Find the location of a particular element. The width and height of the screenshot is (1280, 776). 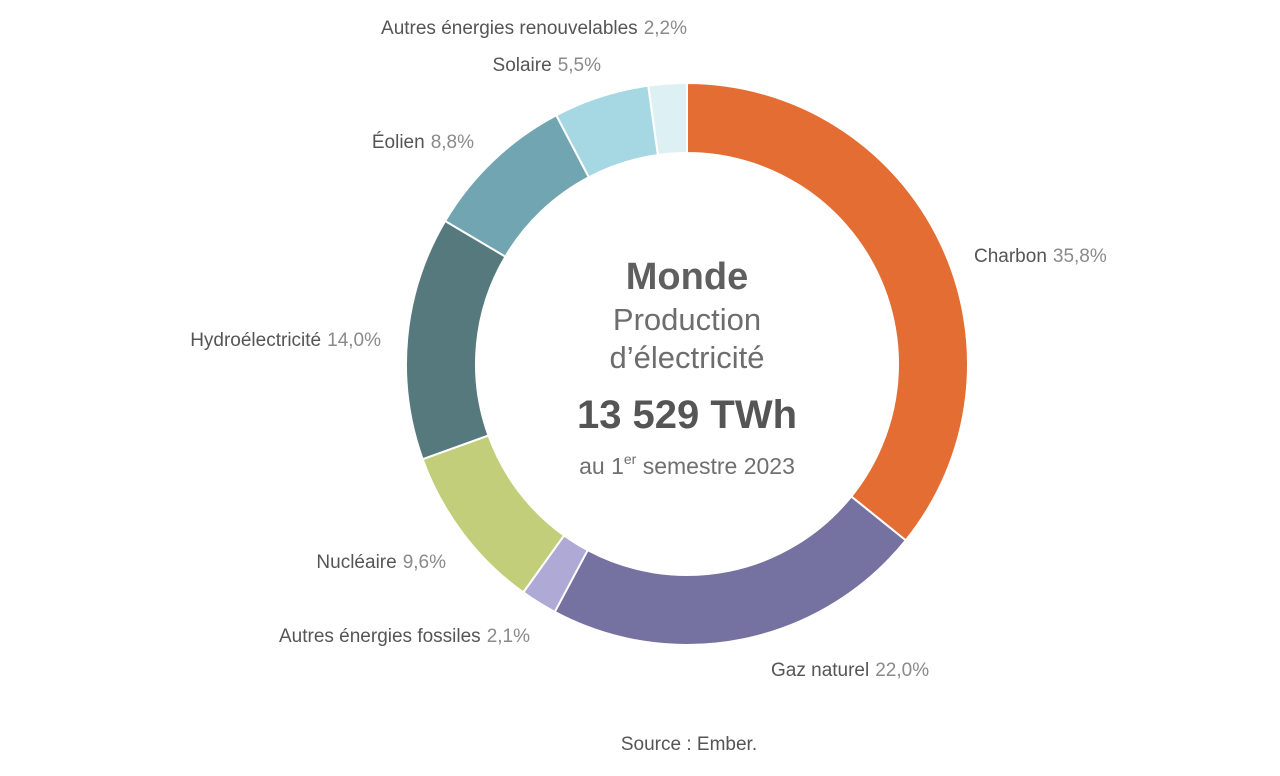

slice-label-value: 5,5% is located at coordinates (579, 65).